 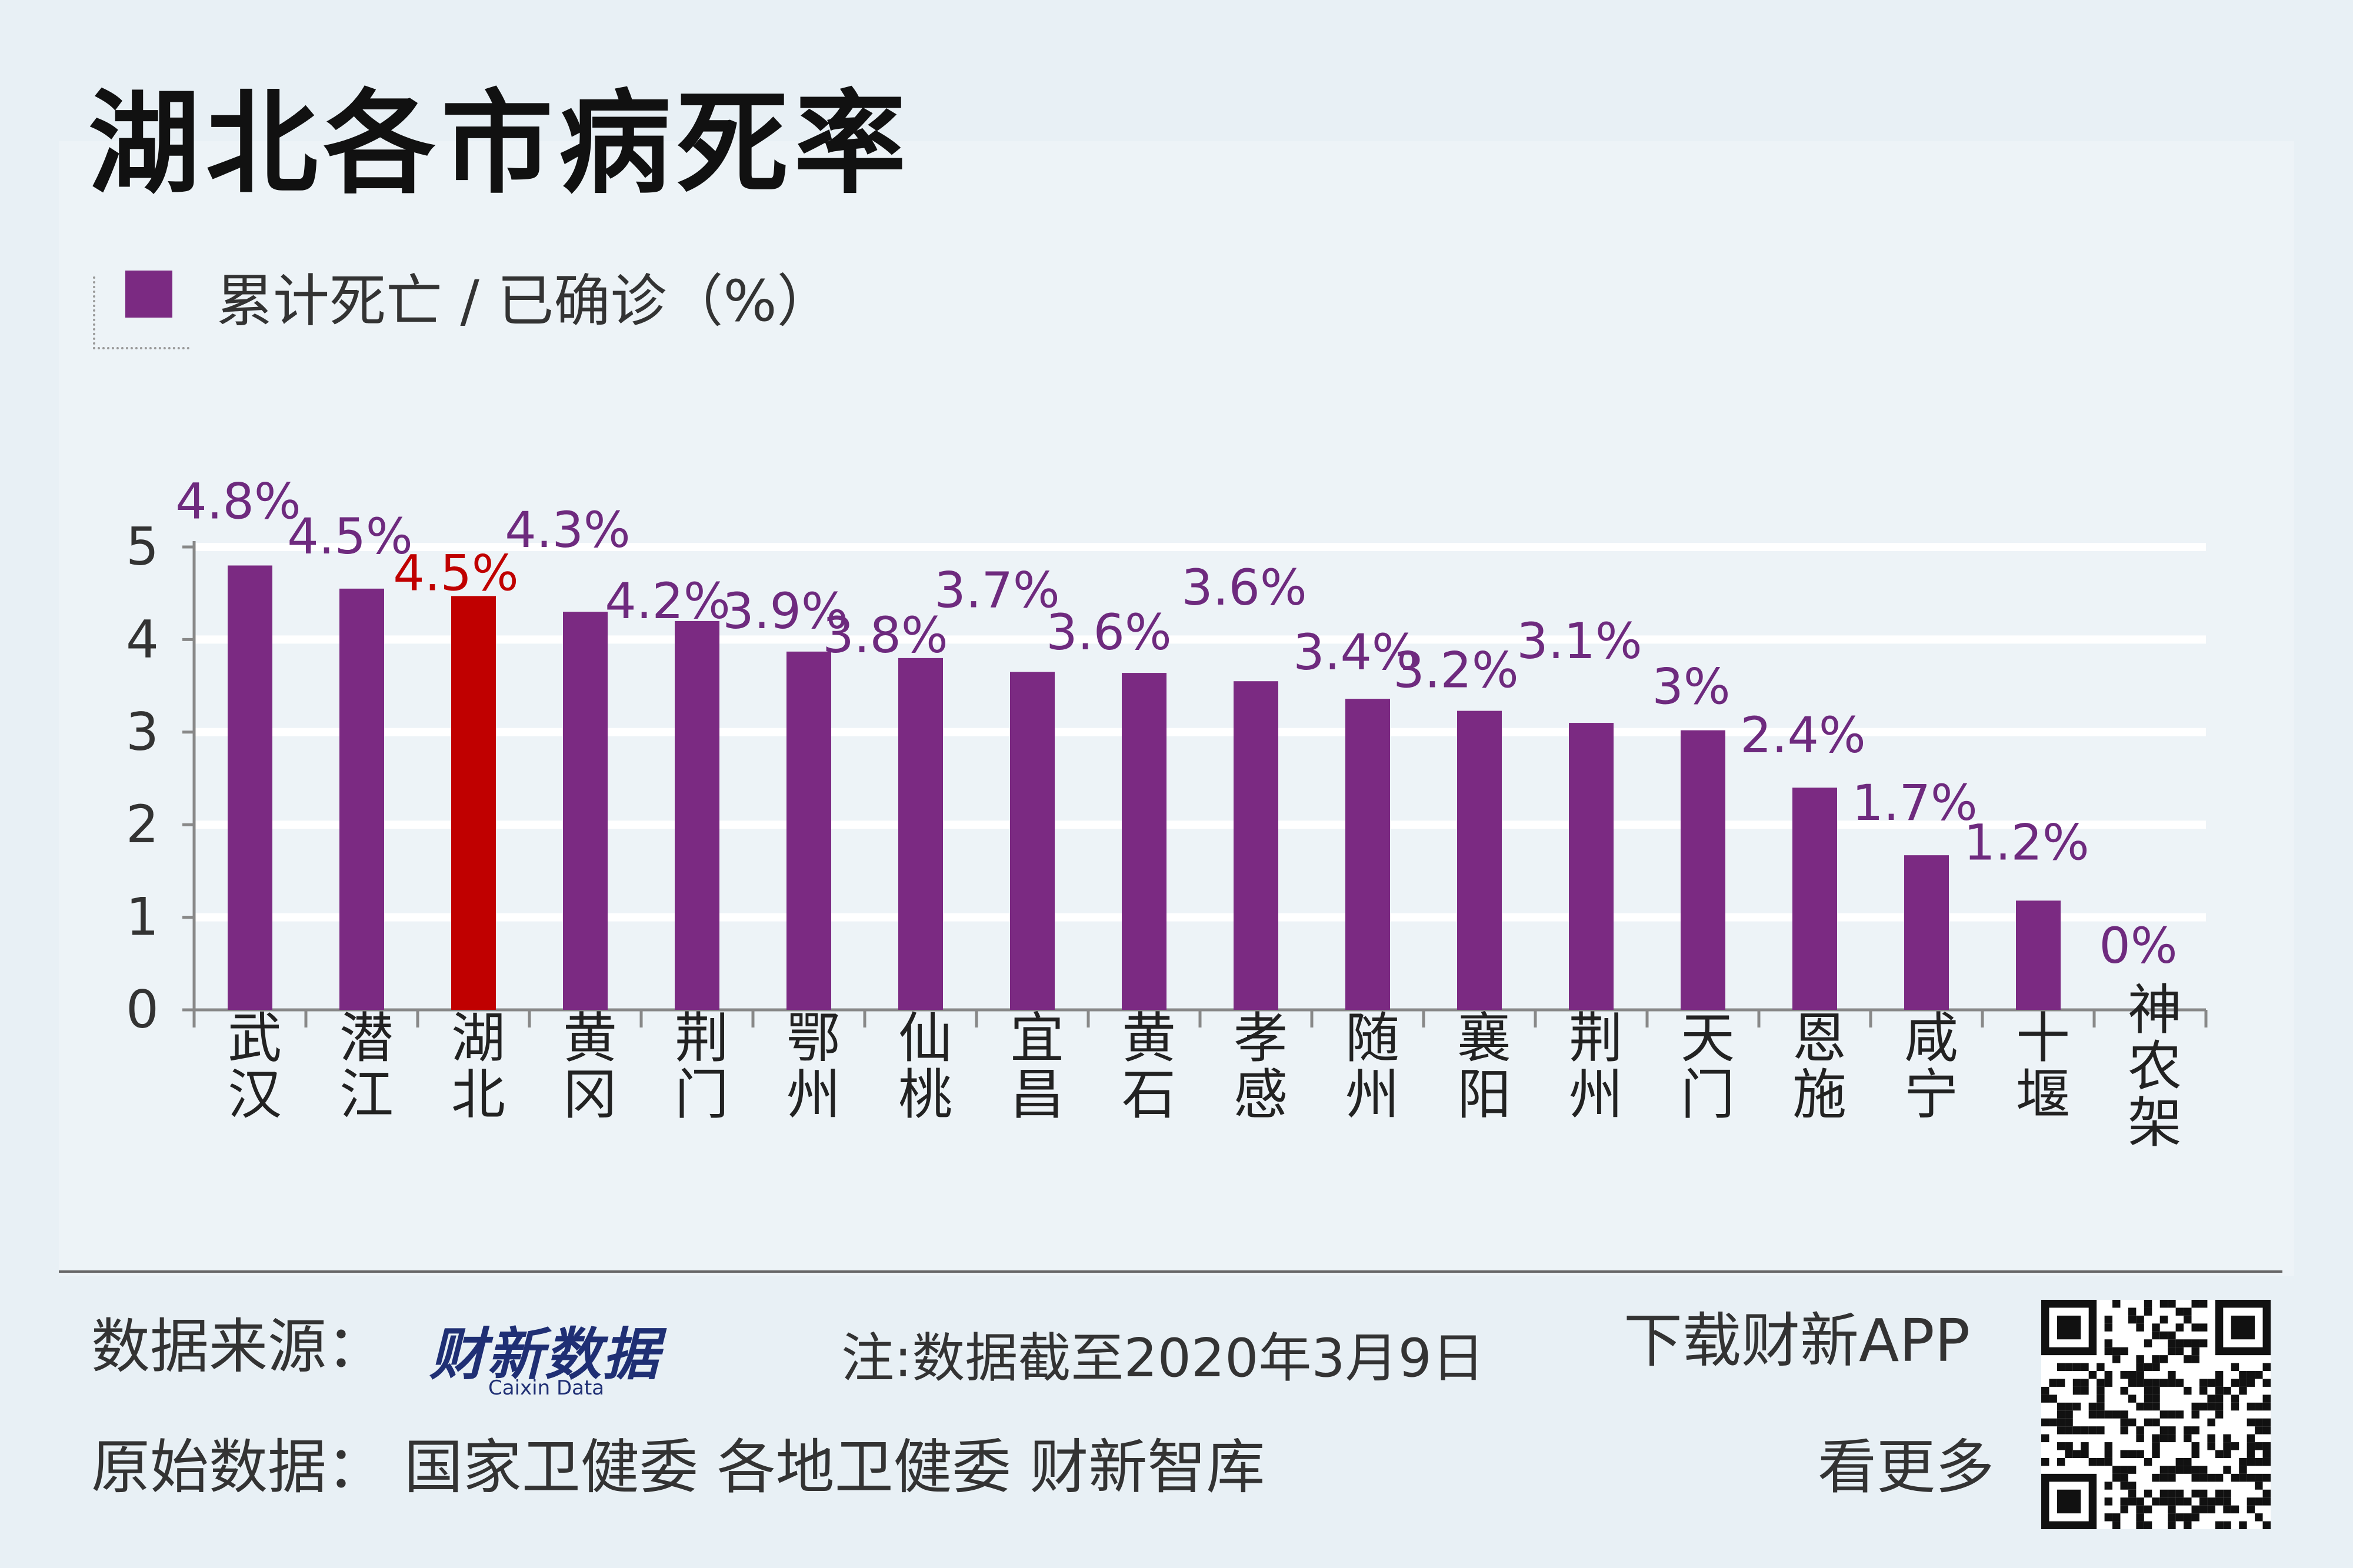 I want to click on x-tick-label: 咸宁, so click(x=1927, y=1065).